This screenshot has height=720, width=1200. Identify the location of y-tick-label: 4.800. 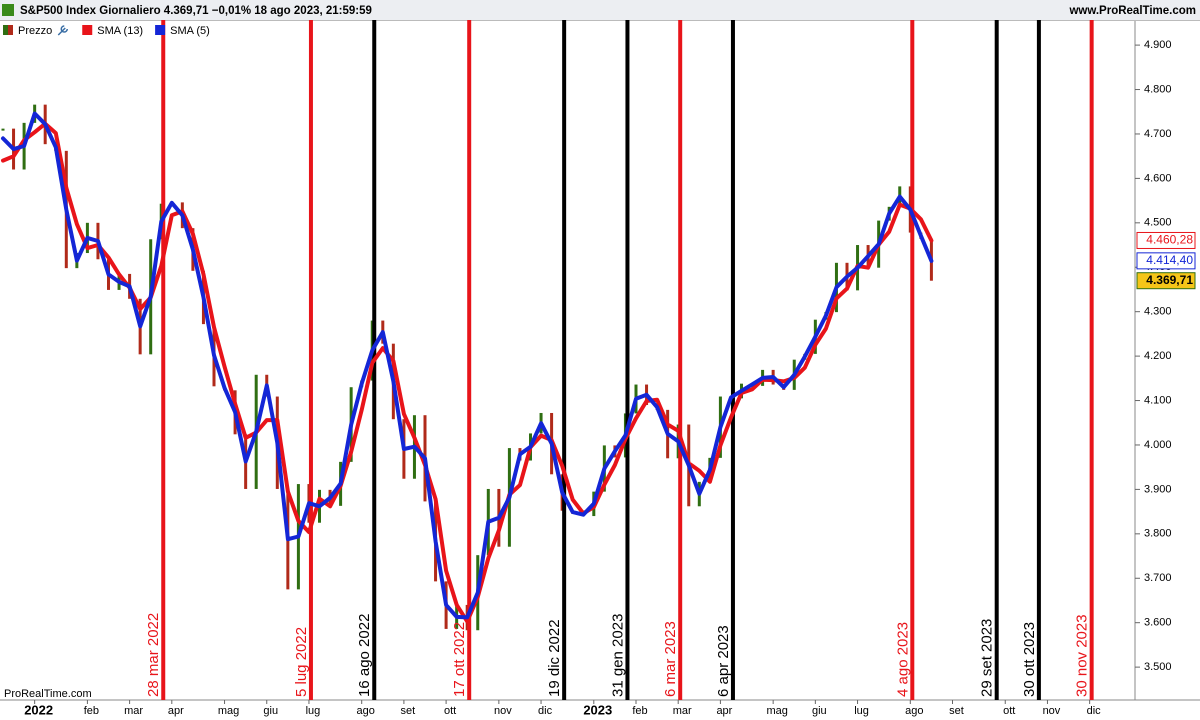
(1158, 89).